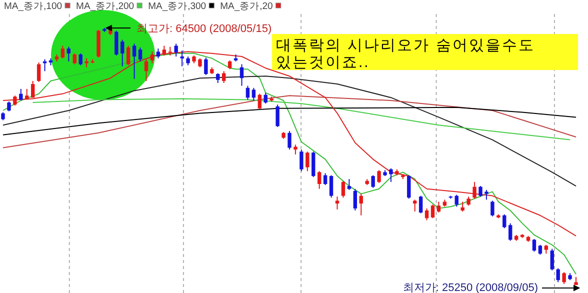 The image size is (588, 293). I want to click on legend-label: MA_종가,100, so click(33, 6).